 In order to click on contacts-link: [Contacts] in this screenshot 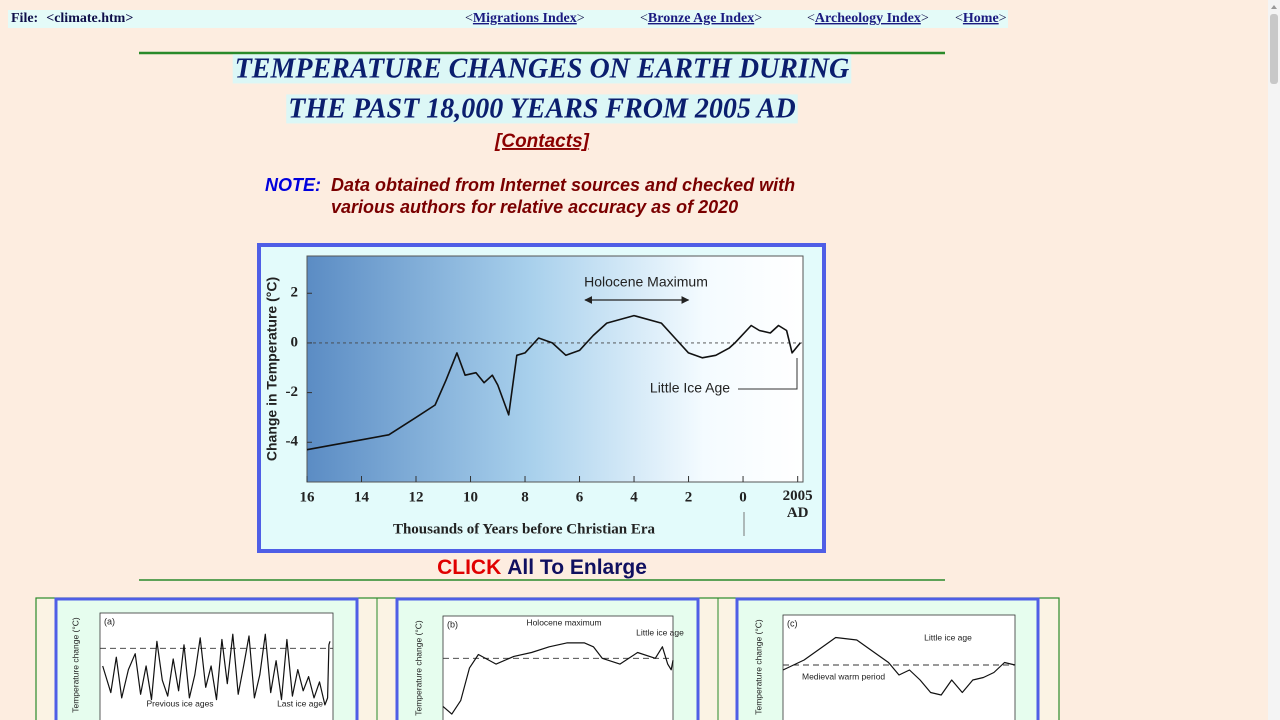, I will do `click(542, 141)`.